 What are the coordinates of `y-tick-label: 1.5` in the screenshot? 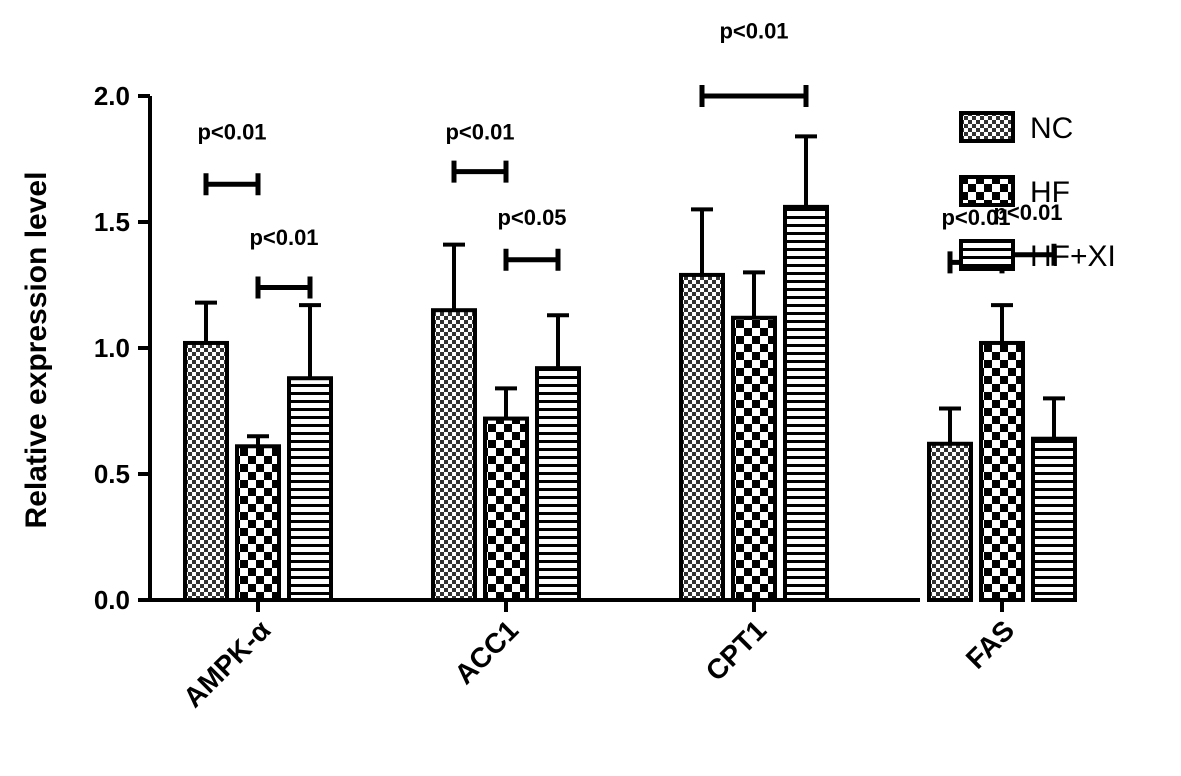 It's located at (112, 222).